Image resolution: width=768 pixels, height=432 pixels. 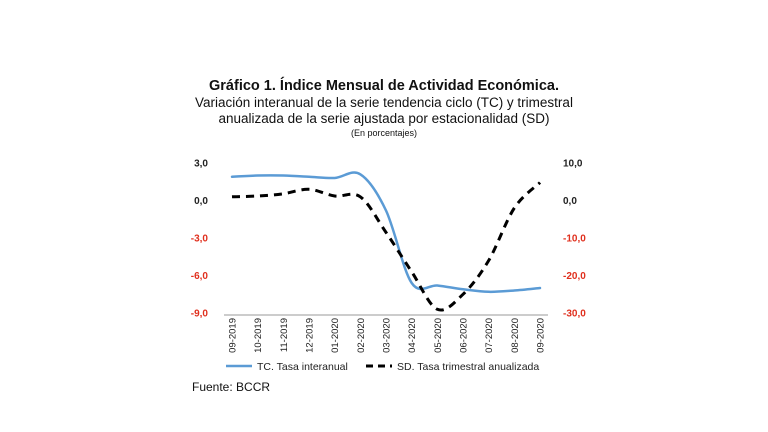 I want to click on x-tick-label: 03-2020, so click(x=387, y=335).